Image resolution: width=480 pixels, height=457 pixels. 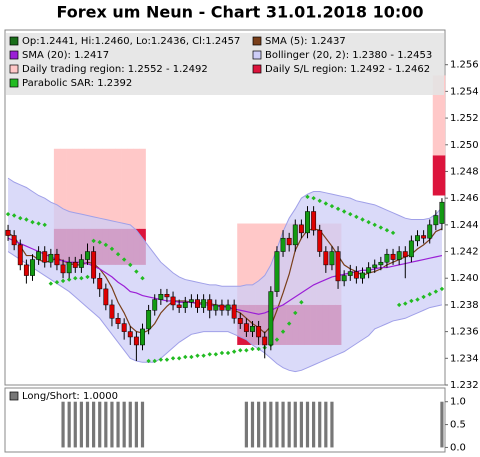 What do you see at coordinates (464, 305) in the screenshot?
I see `y-tick-label: 1.238` at bounding box center [464, 305].